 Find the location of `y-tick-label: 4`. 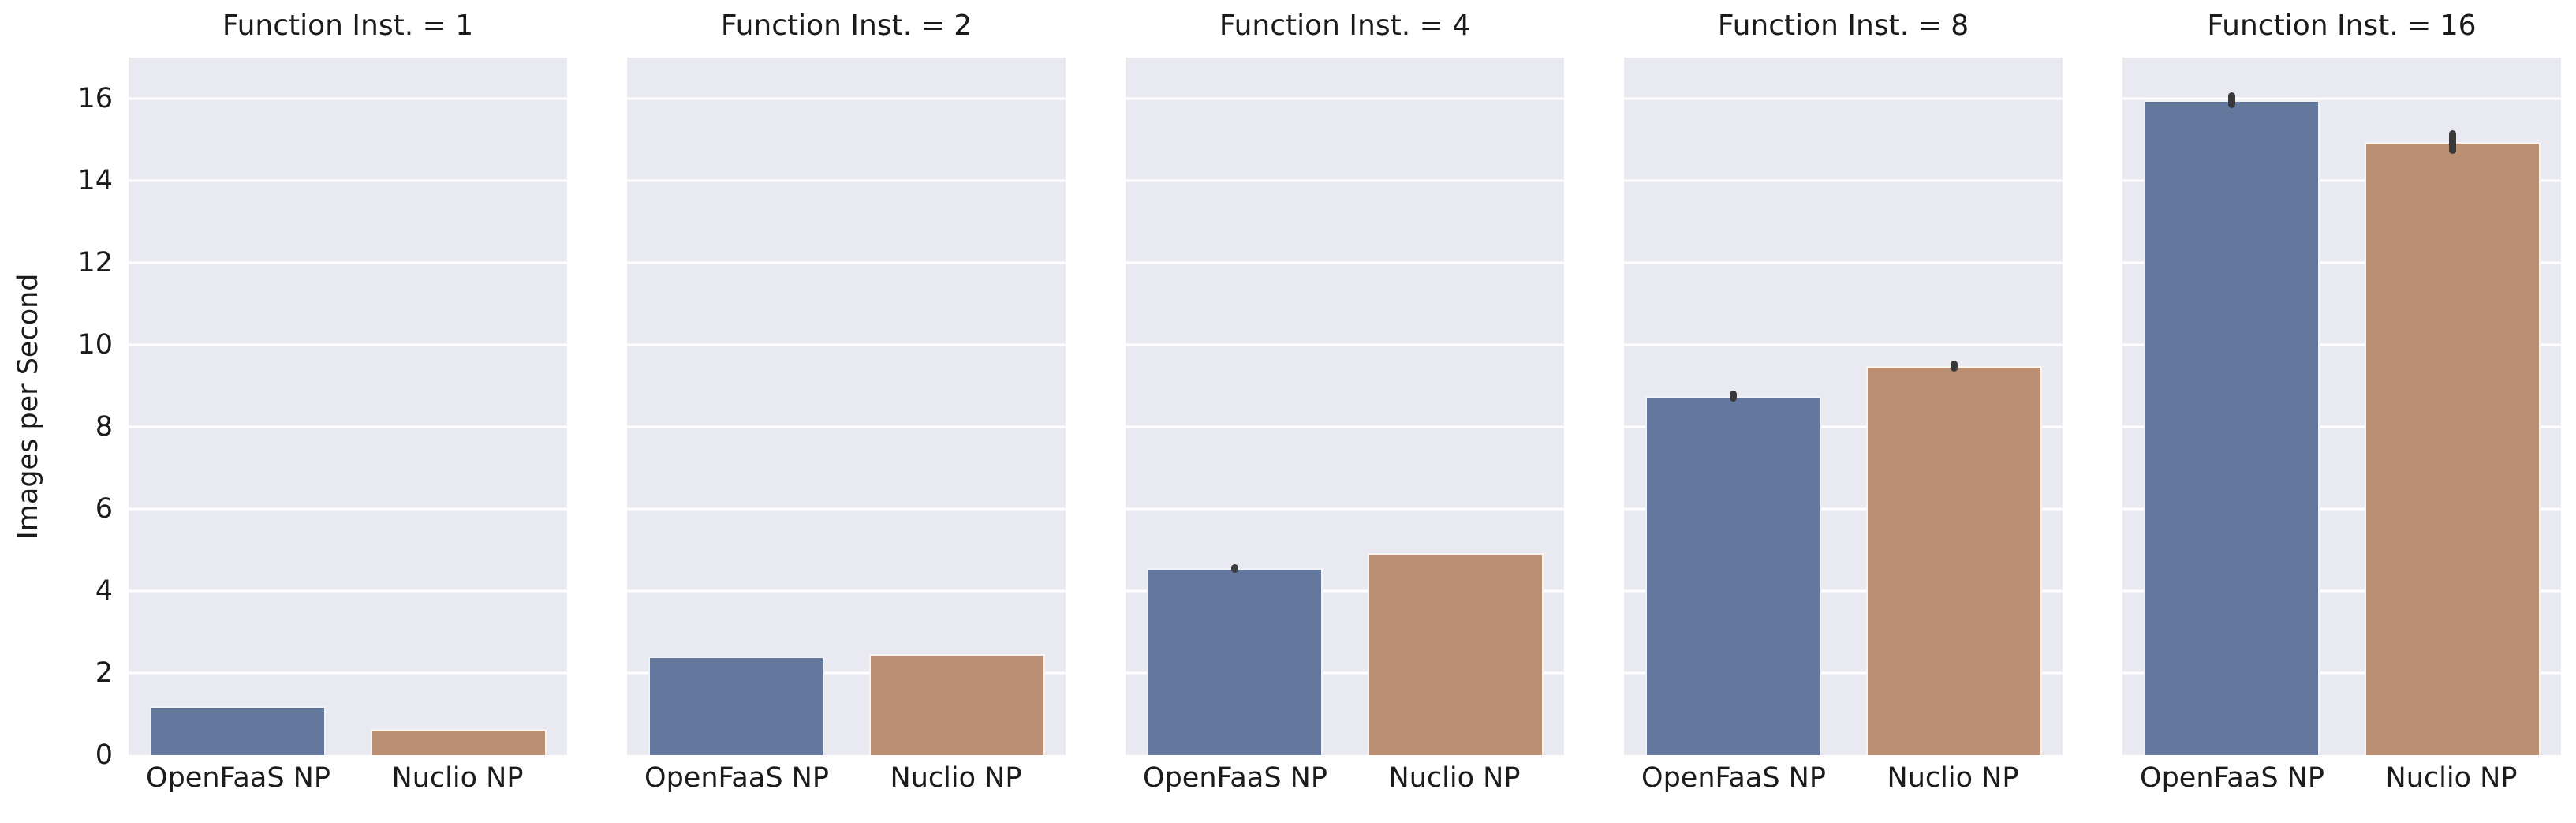

y-tick-label: 4 is located at coordinates (104, 591).